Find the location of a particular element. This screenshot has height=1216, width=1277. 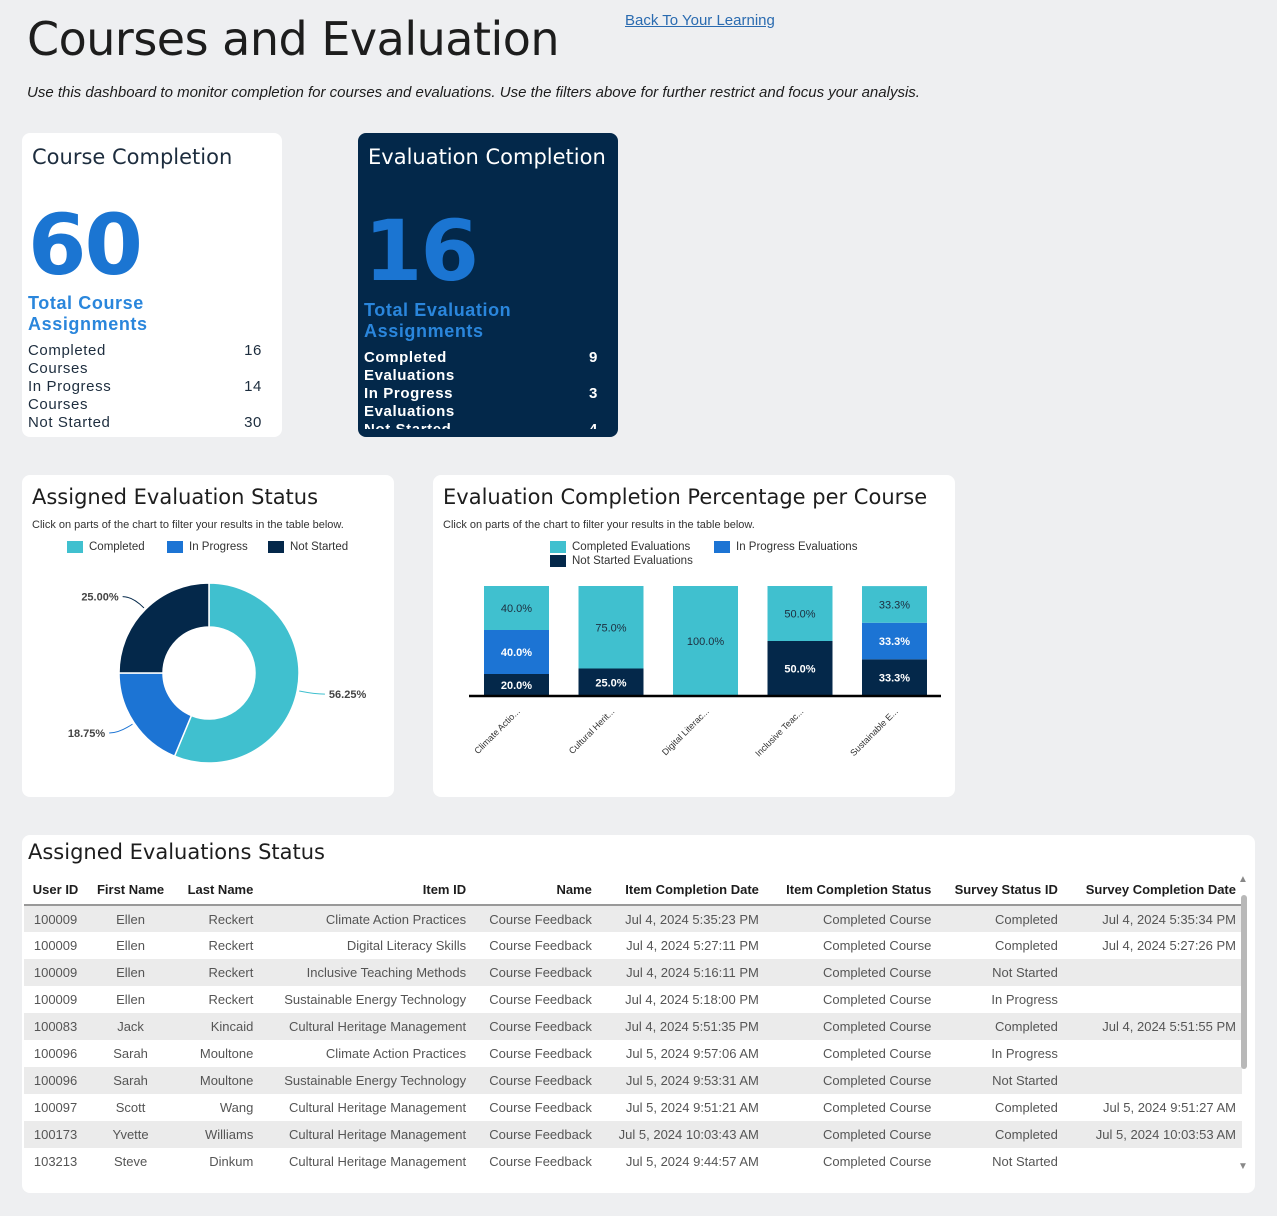

column-header: User ID is located at coordinates (56, 890).